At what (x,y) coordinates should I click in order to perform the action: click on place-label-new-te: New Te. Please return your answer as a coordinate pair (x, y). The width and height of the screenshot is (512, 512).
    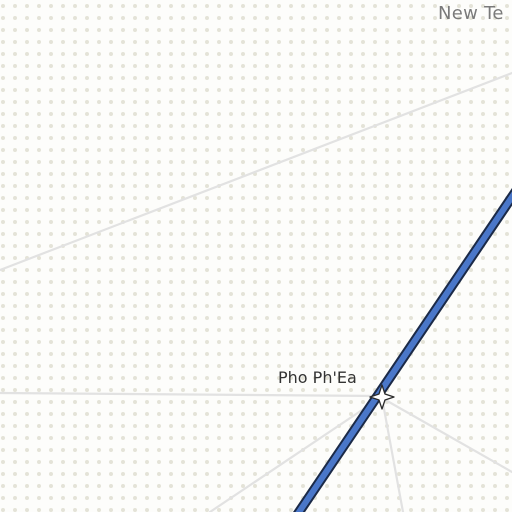
    Looking at the image, I should click on (471, 13).